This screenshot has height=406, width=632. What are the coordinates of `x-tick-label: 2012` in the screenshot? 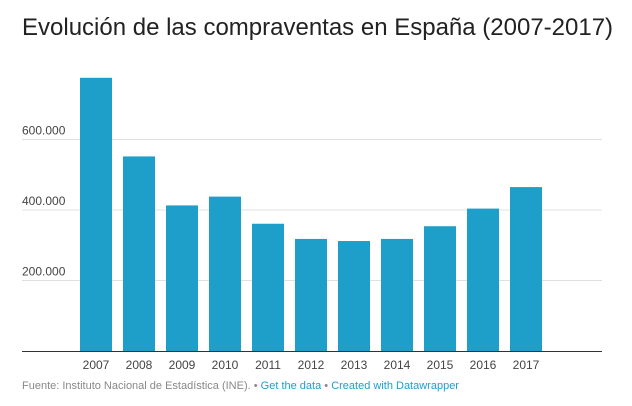 It's located at (311, 365).